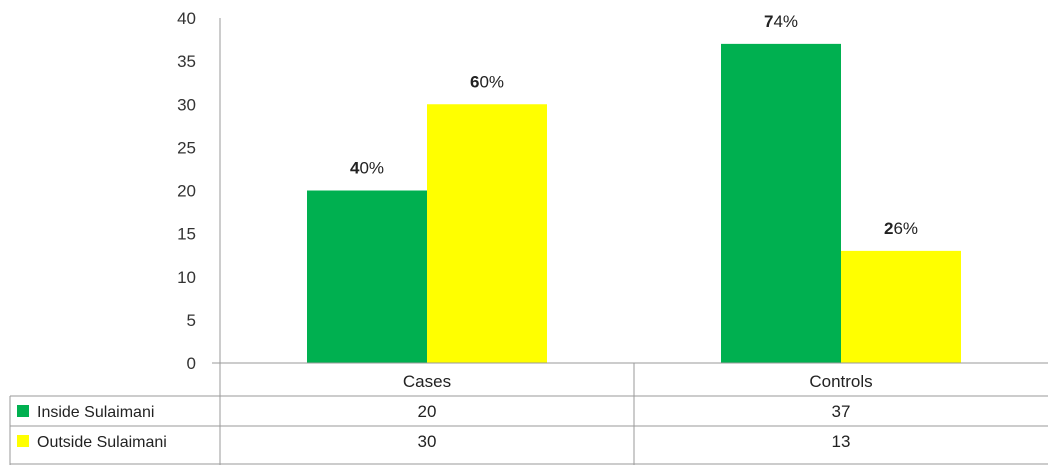  Describe the element at coordinates (901, 306) in the screenshot. I see `bar-outside-sulaimani-controls` at that location.